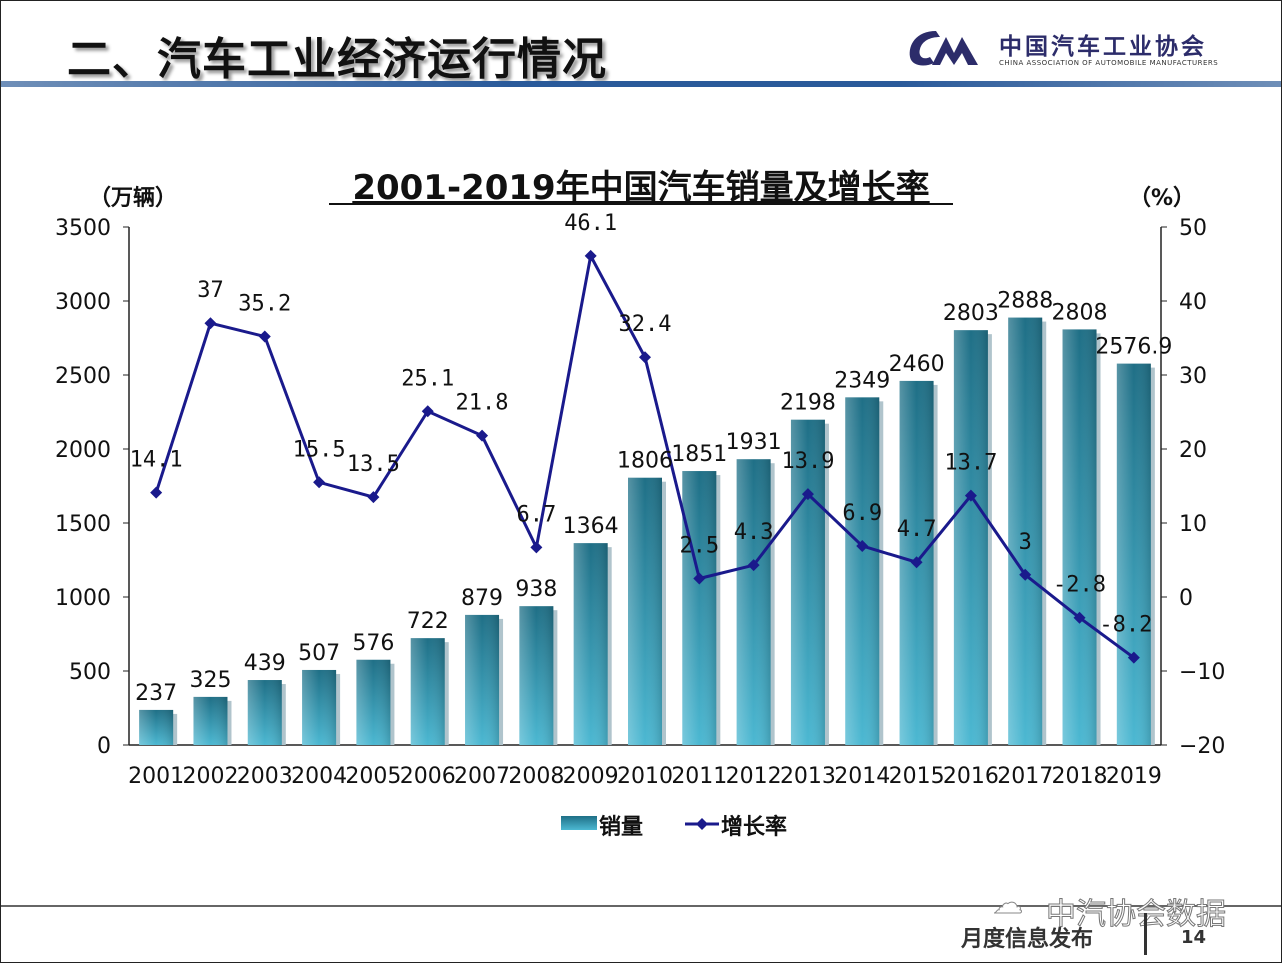  Describe the element at coordinates (645, 776) in the screenshot. I see `x-tick-label: 2010` at that location.